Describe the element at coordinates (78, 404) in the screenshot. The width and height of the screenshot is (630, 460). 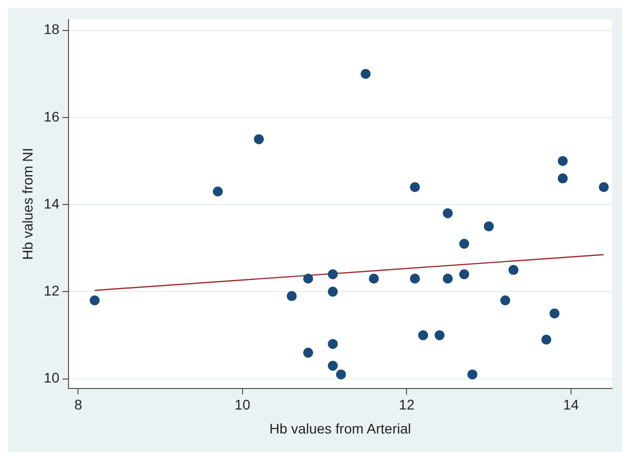
I see `x-tick-label: 8` at that location.